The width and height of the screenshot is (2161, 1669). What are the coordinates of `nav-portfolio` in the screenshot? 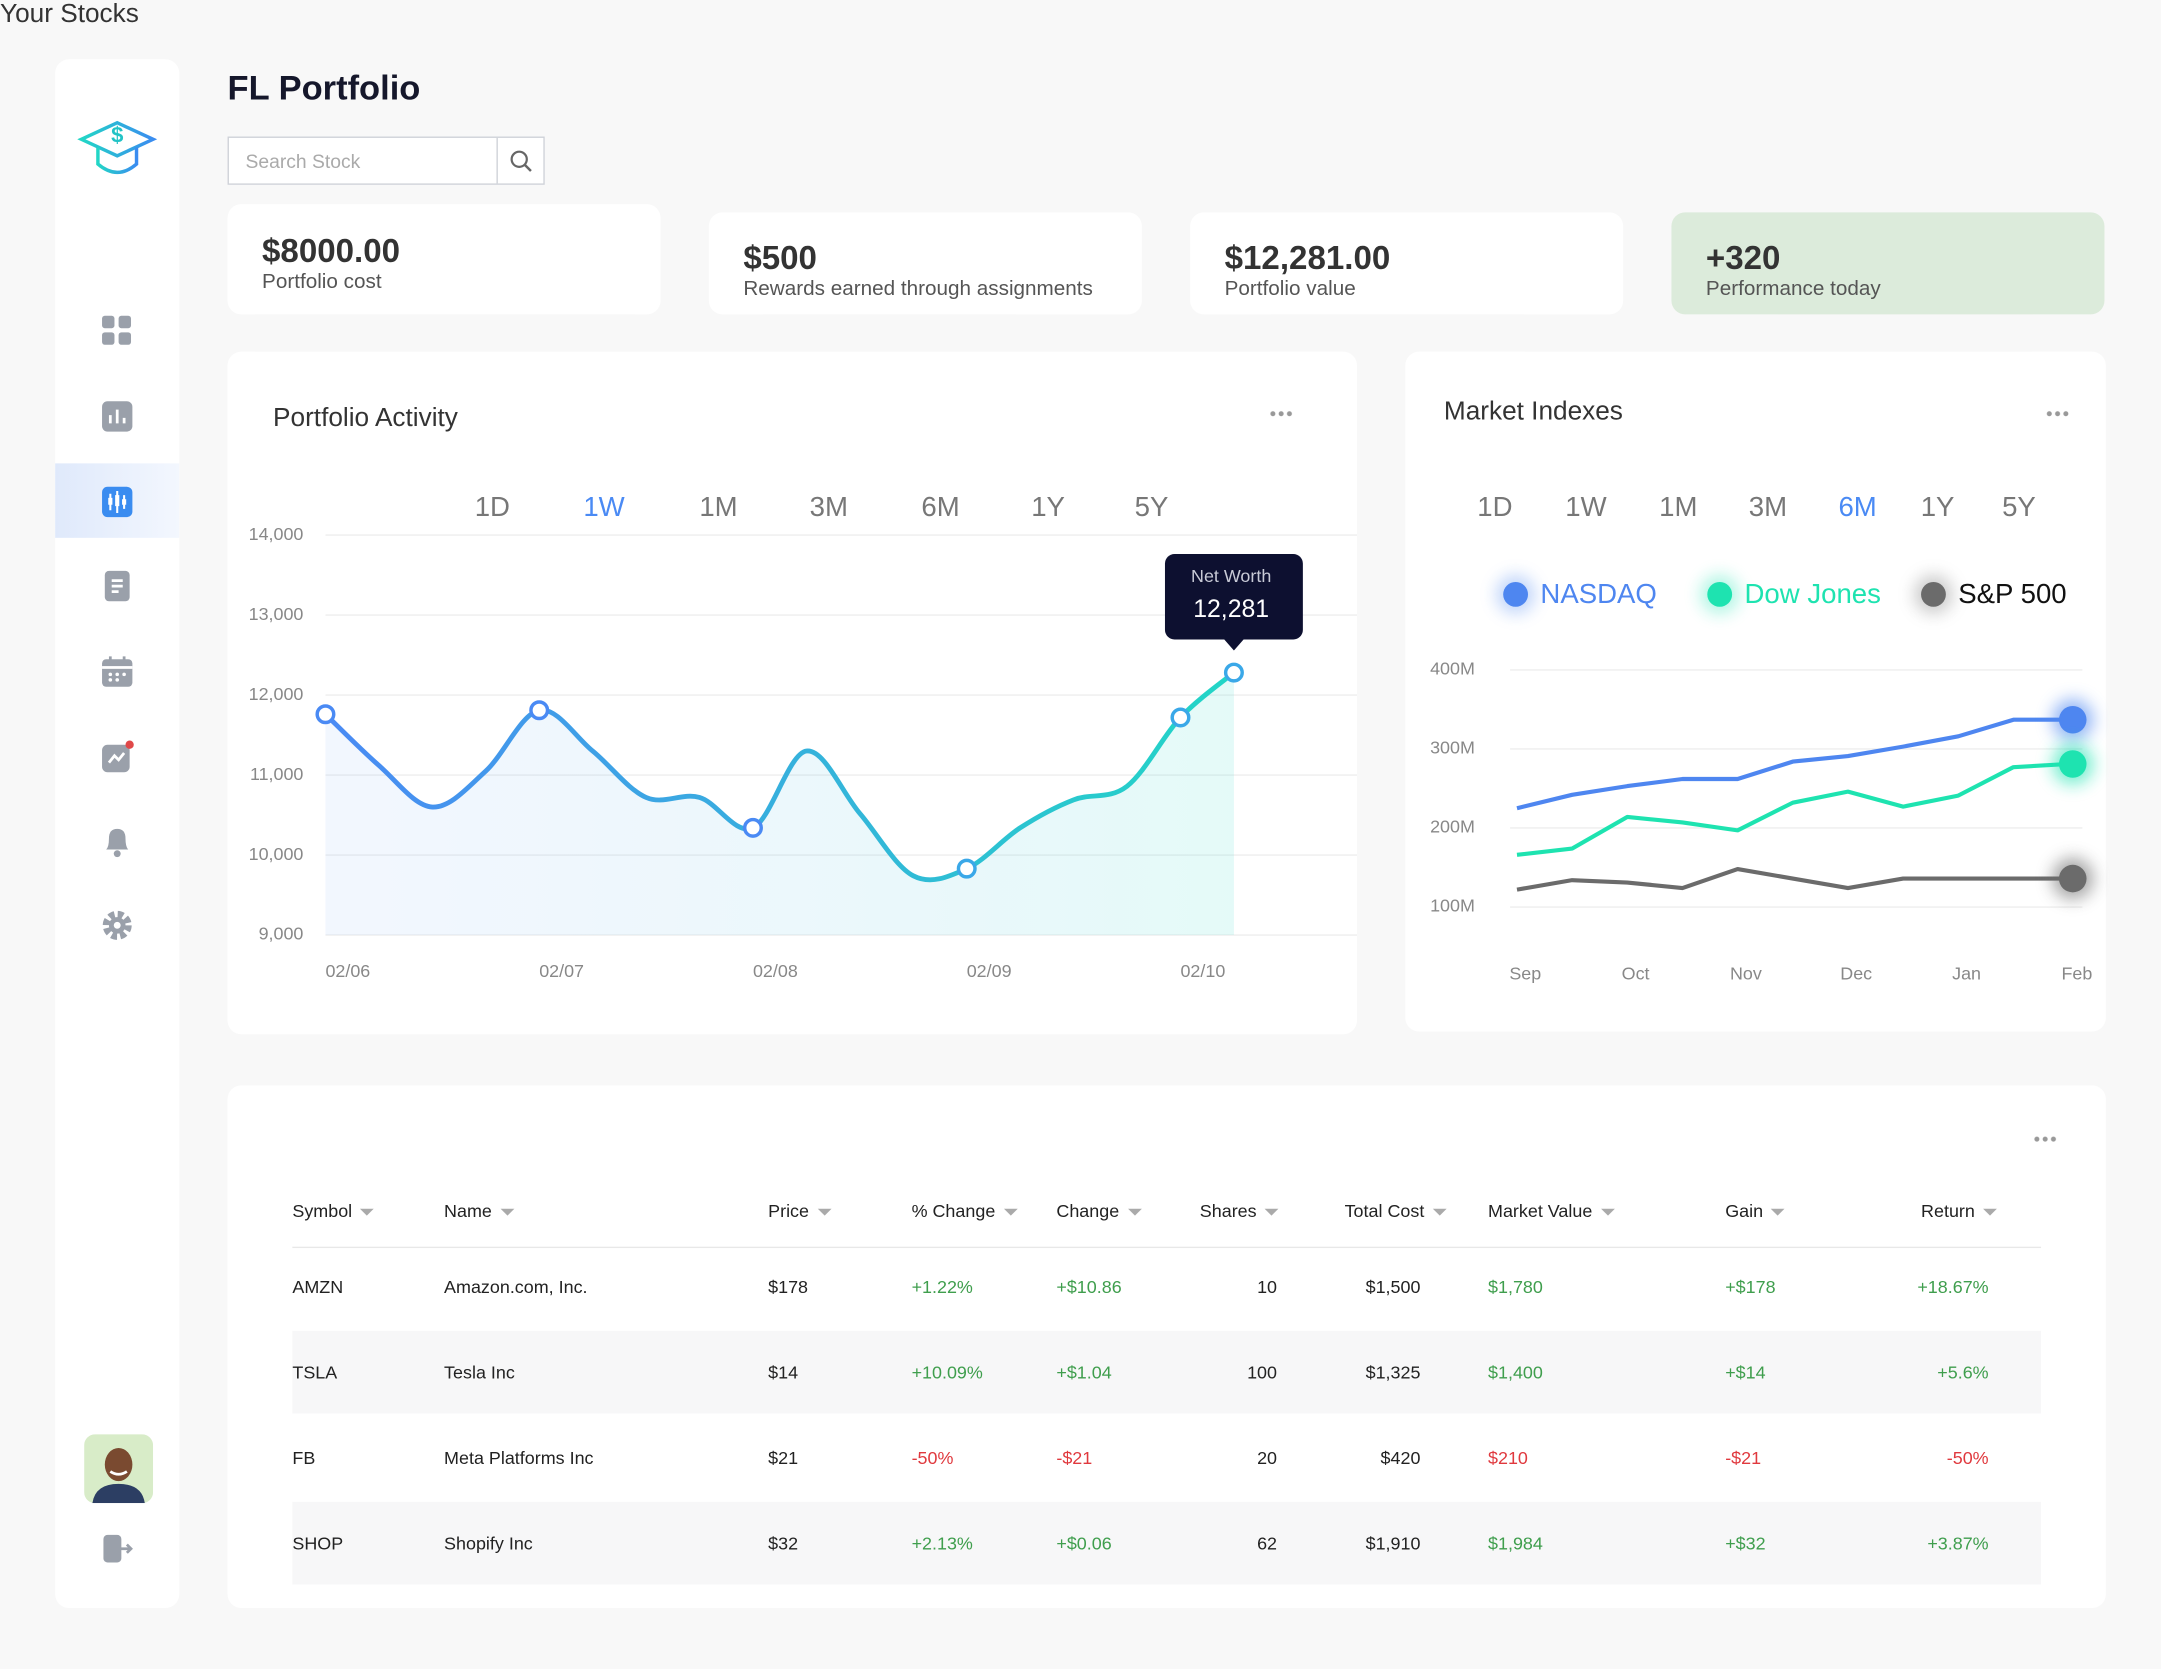 It's located at (117, 502).